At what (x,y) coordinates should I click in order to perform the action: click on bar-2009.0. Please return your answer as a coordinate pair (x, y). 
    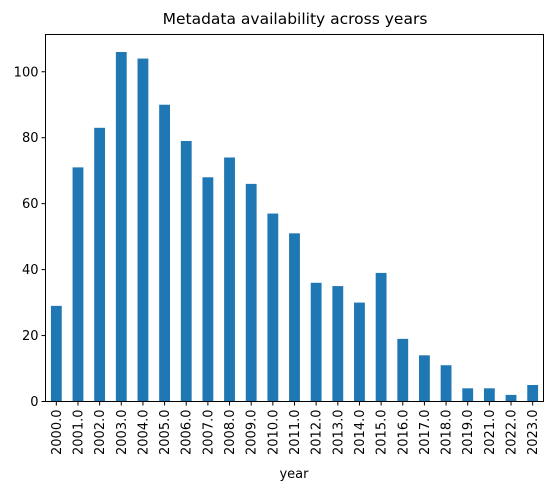
    Looking at the image, I should click on (251, 292).